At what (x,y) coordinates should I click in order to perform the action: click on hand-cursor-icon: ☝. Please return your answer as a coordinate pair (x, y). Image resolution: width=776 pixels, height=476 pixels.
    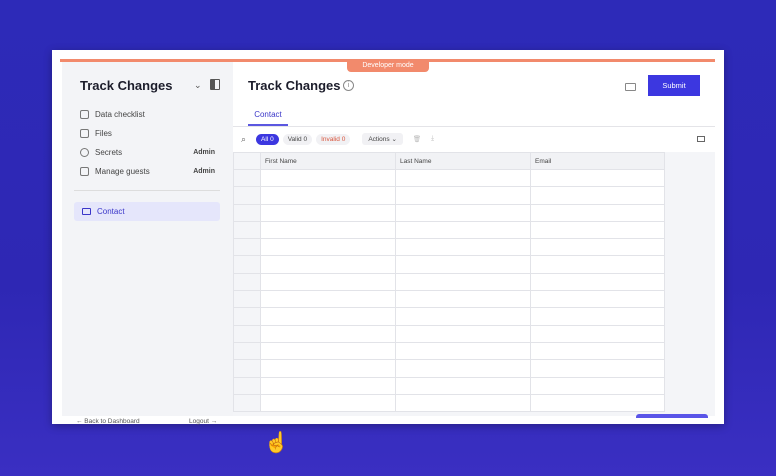
    Looking at the image, I should click on (276, 443).